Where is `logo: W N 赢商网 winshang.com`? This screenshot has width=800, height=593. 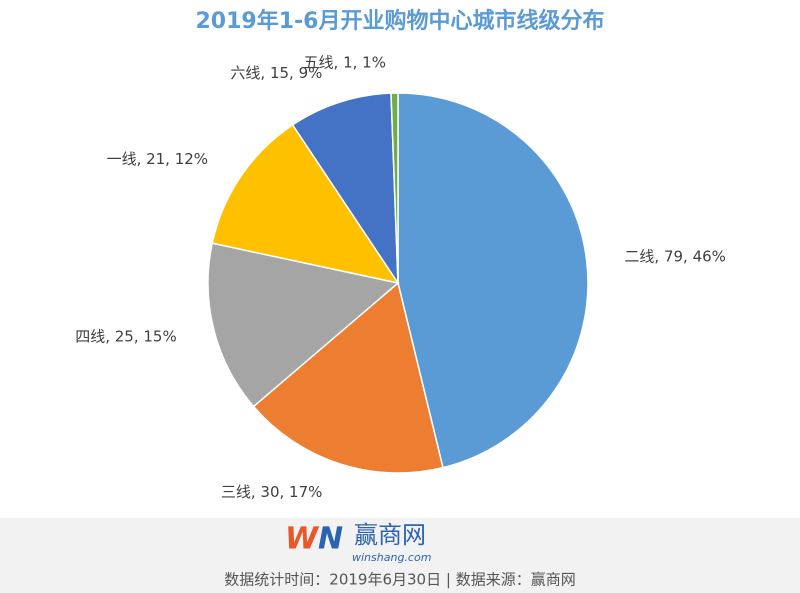
logo: W N 赢商网 winshang.com is located at coordinates (358, 542).